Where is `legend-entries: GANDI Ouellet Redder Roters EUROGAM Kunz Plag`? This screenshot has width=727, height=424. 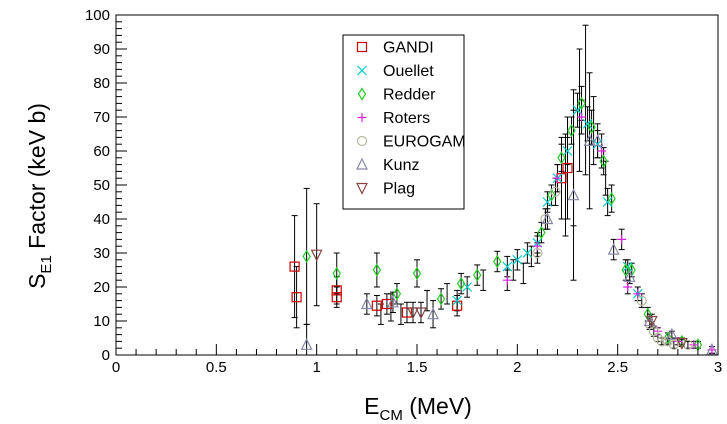 legend-entries: GANDI Ouellet Redder Roters EUROGAM Kunz Plag is located at coordinates (411, 119).